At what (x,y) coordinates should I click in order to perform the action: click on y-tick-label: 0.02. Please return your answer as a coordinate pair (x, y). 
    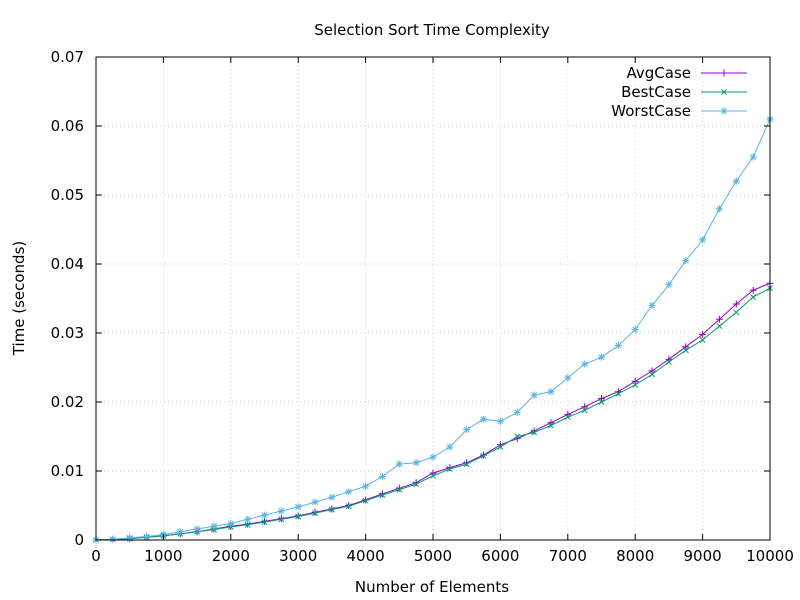
    Looking at the image, I should click on (67, 402).